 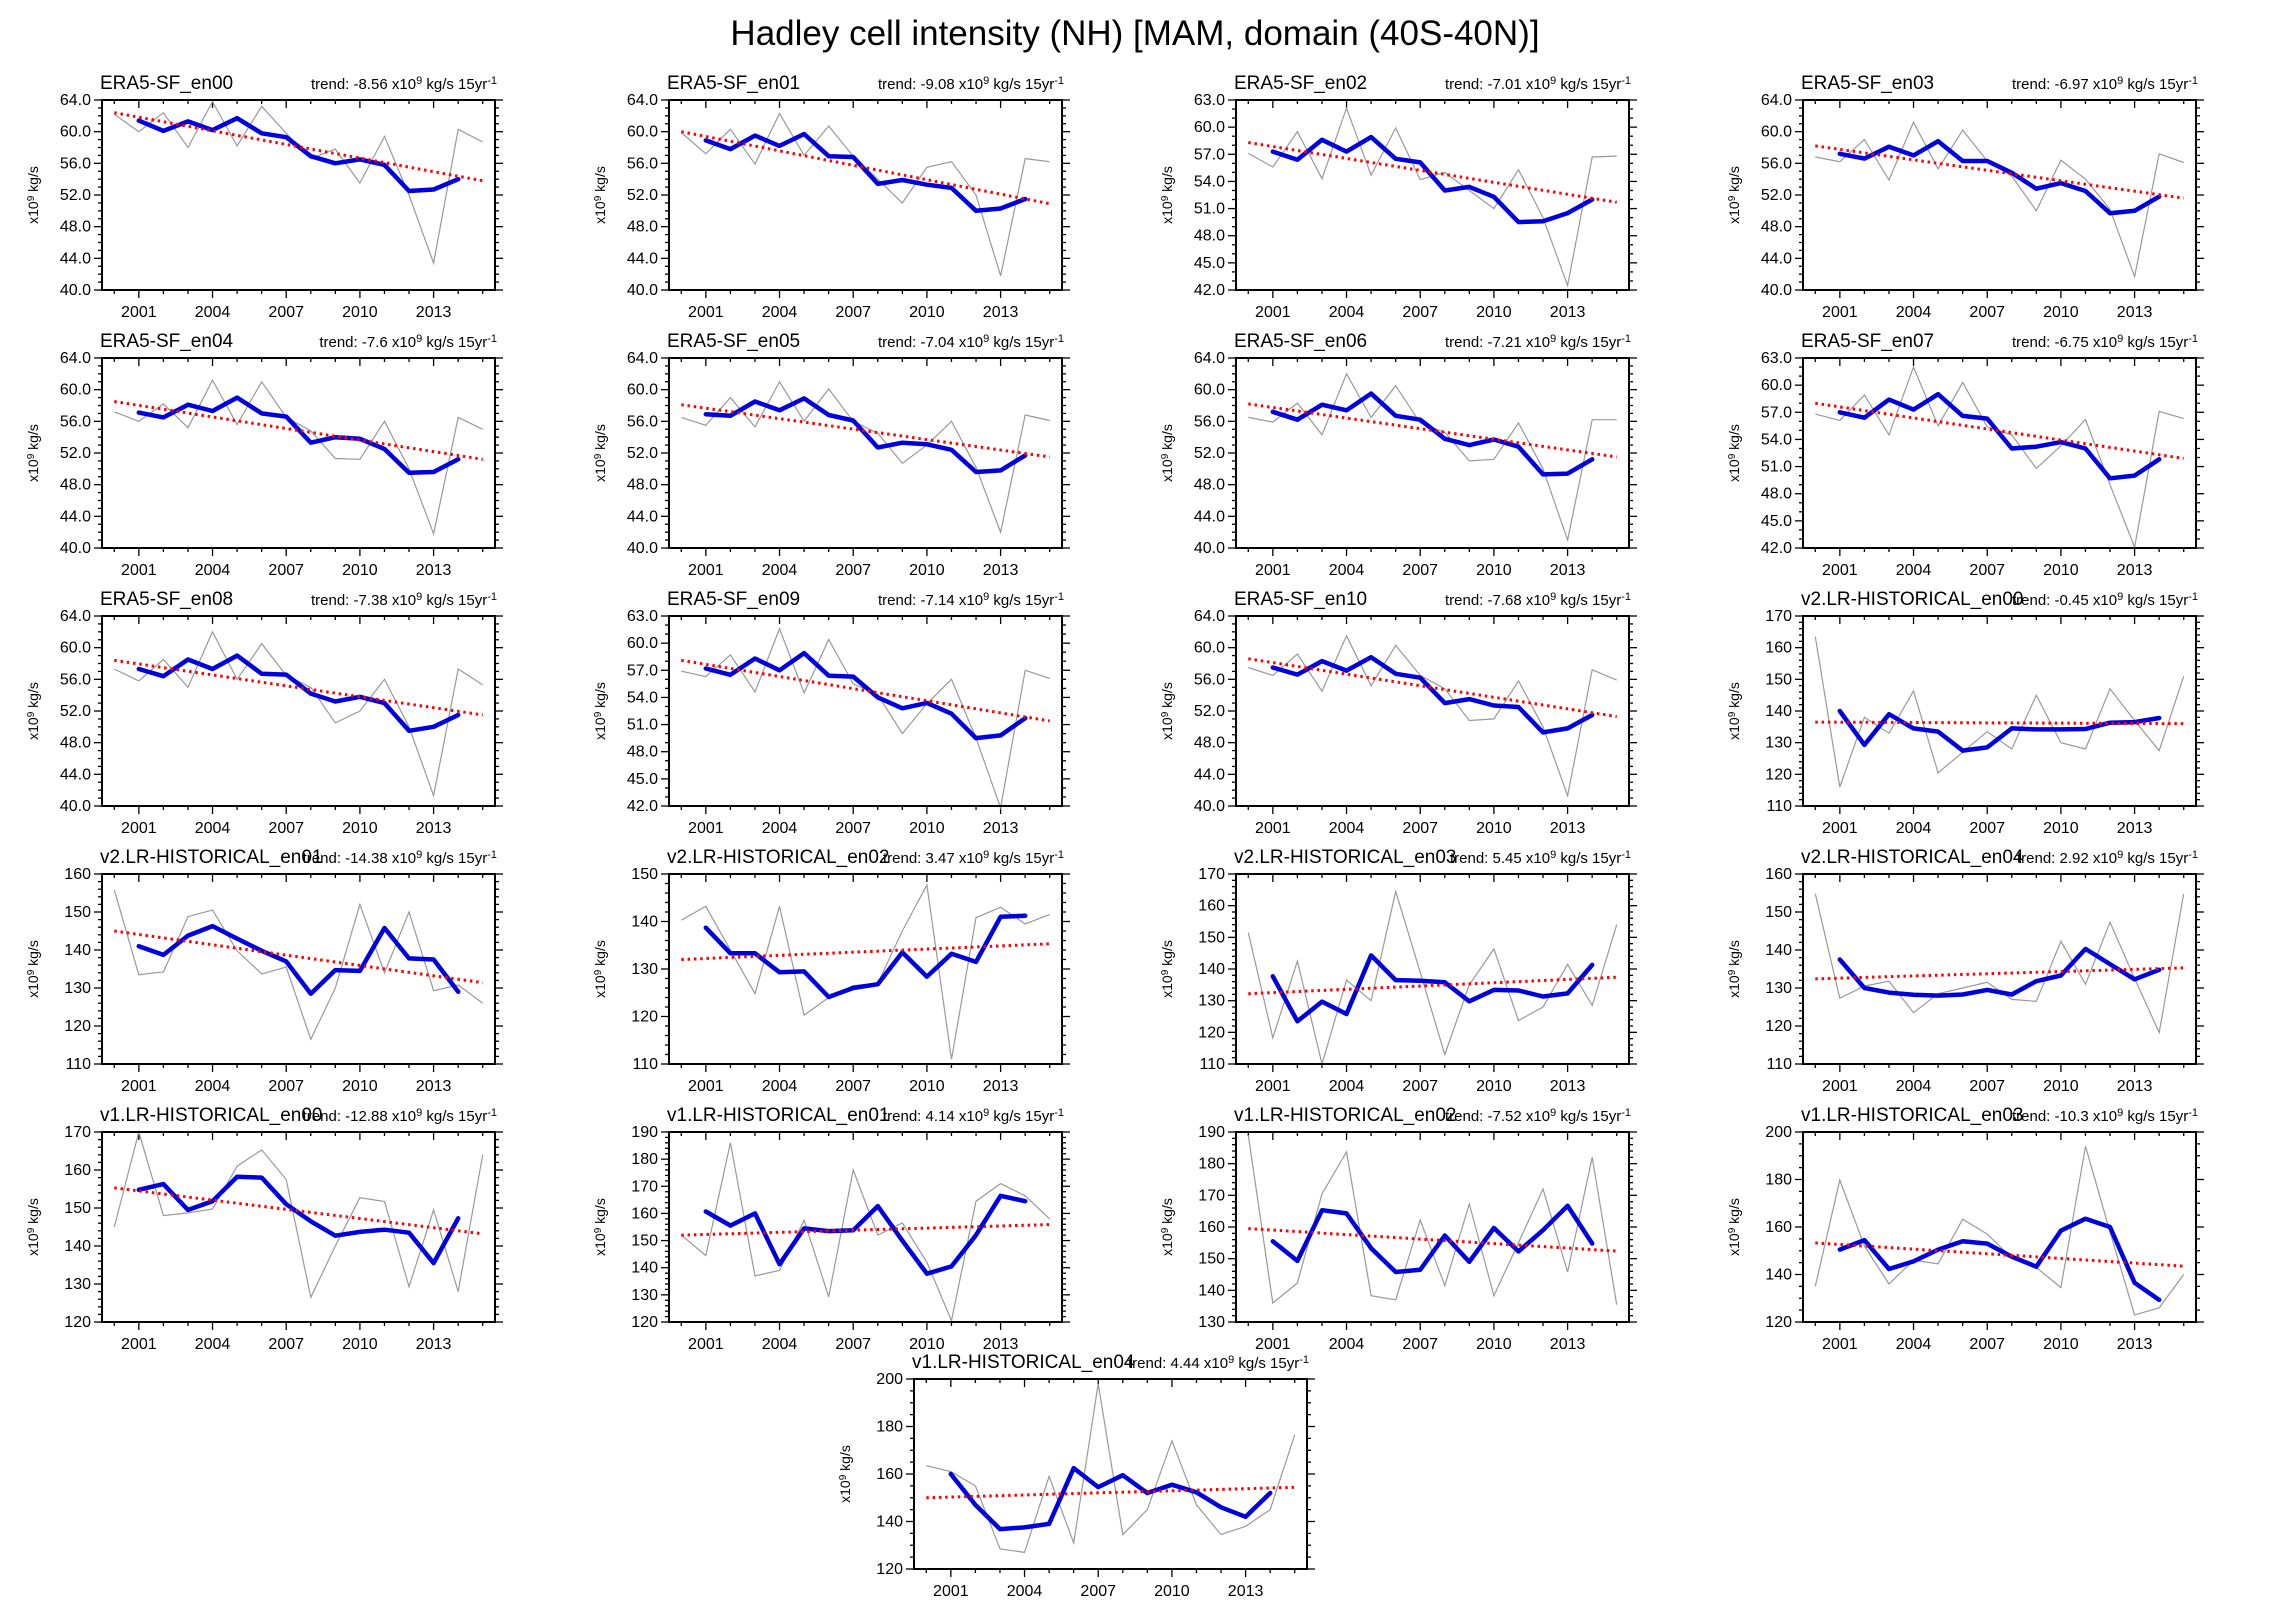 What do you see at coordinates (733, 83) in the screenshot?
I see `panel-title: ERA5-SF_en01` at bounding box center [733, 83].